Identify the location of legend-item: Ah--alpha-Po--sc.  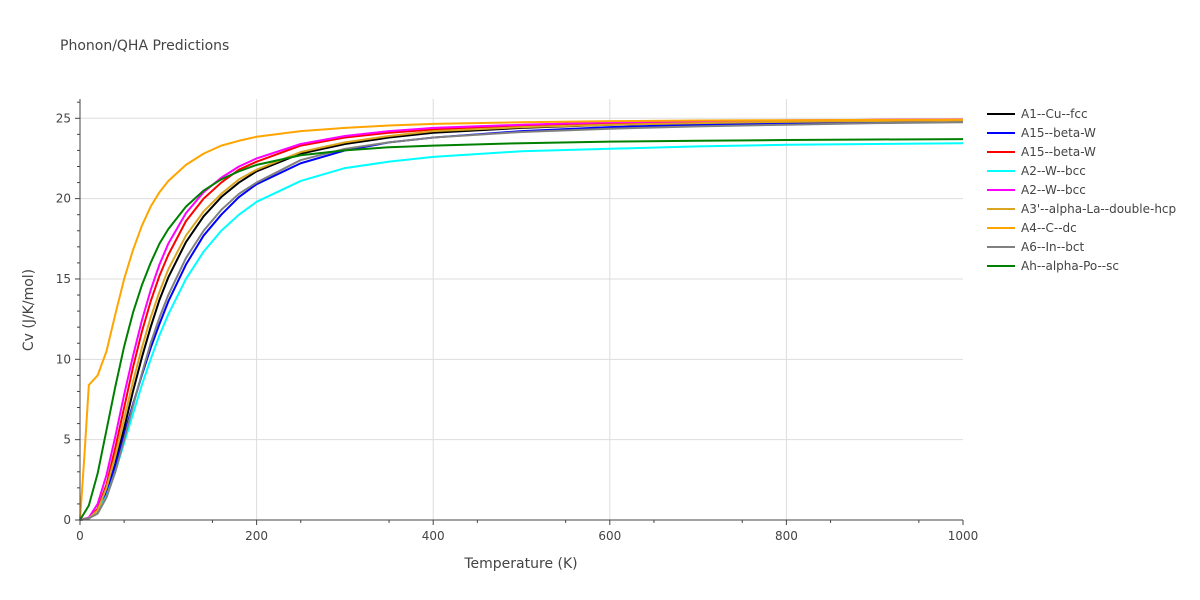
(1053, 266).